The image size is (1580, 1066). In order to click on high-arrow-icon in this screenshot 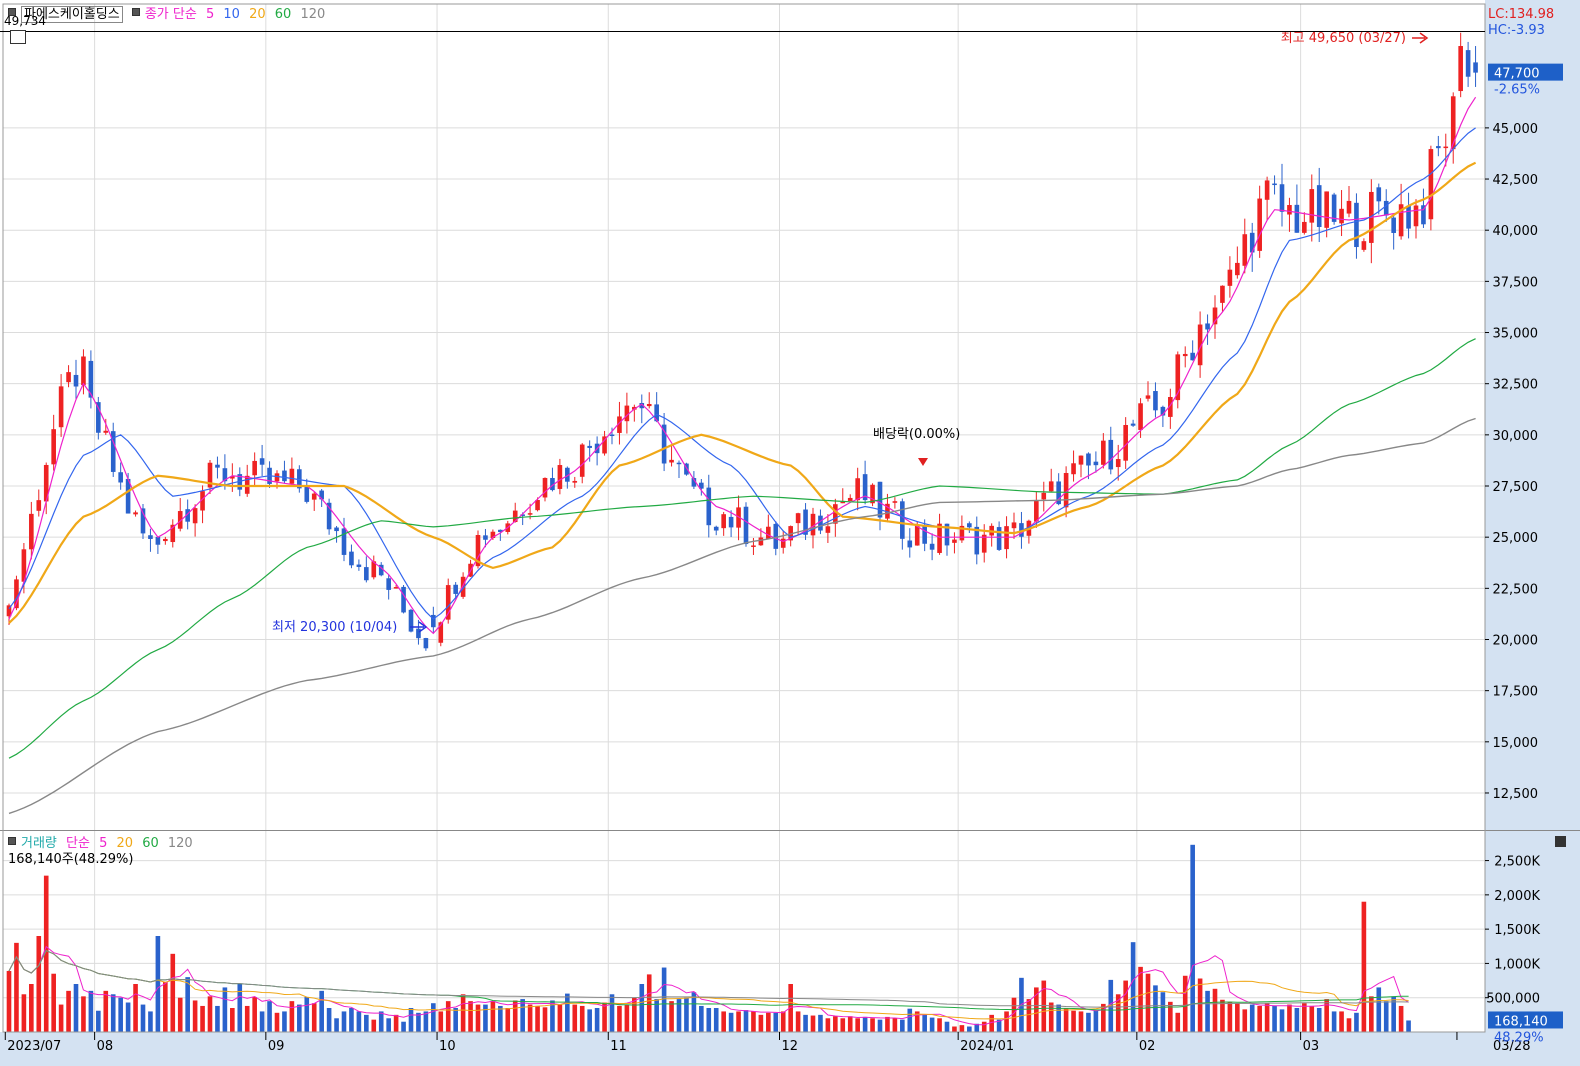, I will do `click(1420, 38)`.